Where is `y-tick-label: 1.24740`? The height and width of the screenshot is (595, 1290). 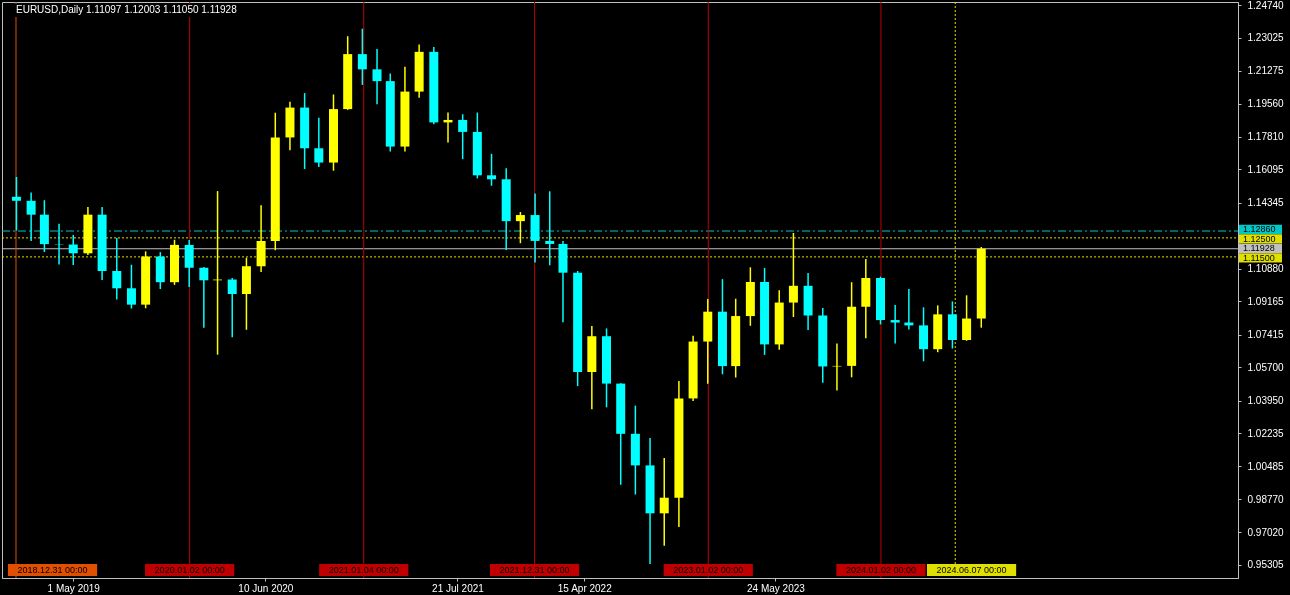 y-tick-label: 1.24740 is located at coordinates (1266, 5).